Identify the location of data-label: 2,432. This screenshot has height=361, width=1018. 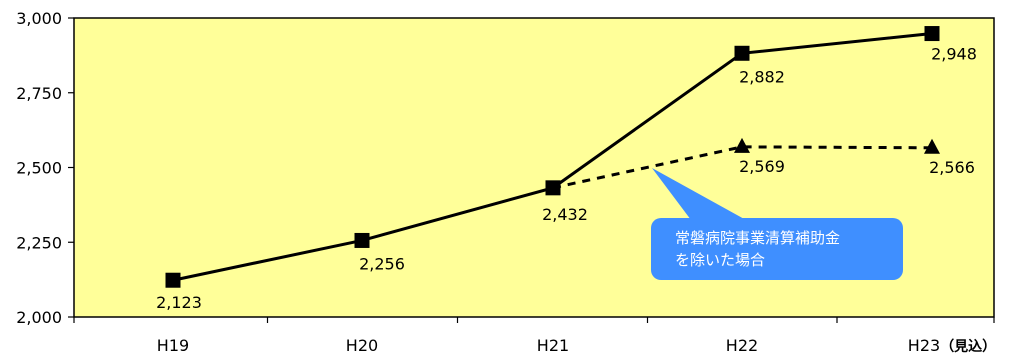
(565, 214).